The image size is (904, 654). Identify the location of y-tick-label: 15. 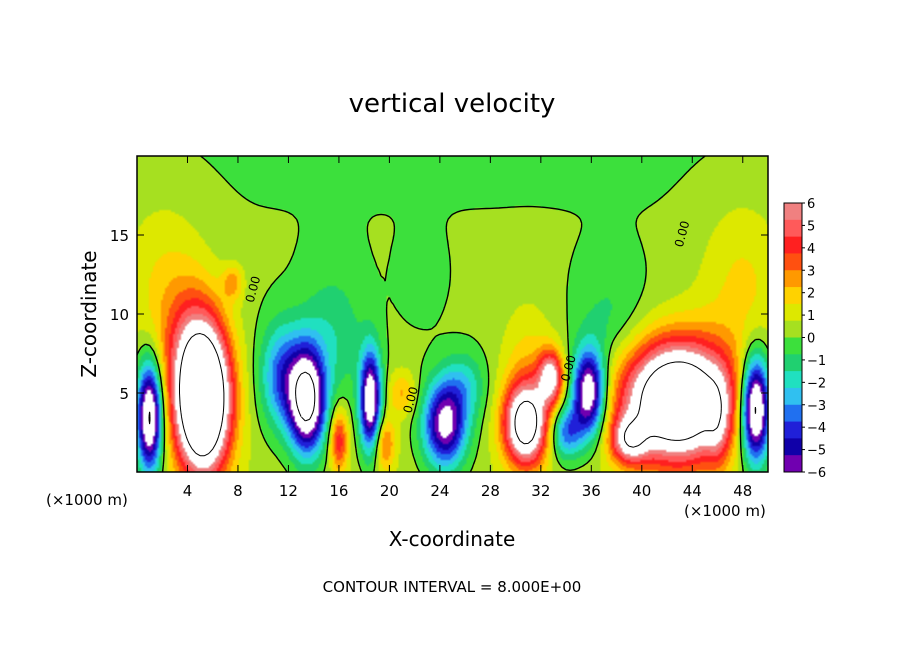
(119, 236).